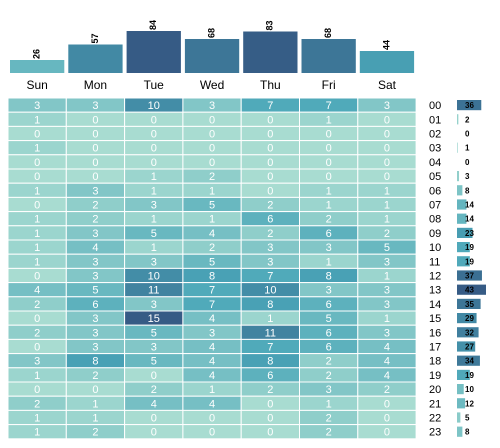  What do you see at coordinates (467, 418) in the screenshot?
I see `hour-total-label: 5` at bounding box center [467, 418].